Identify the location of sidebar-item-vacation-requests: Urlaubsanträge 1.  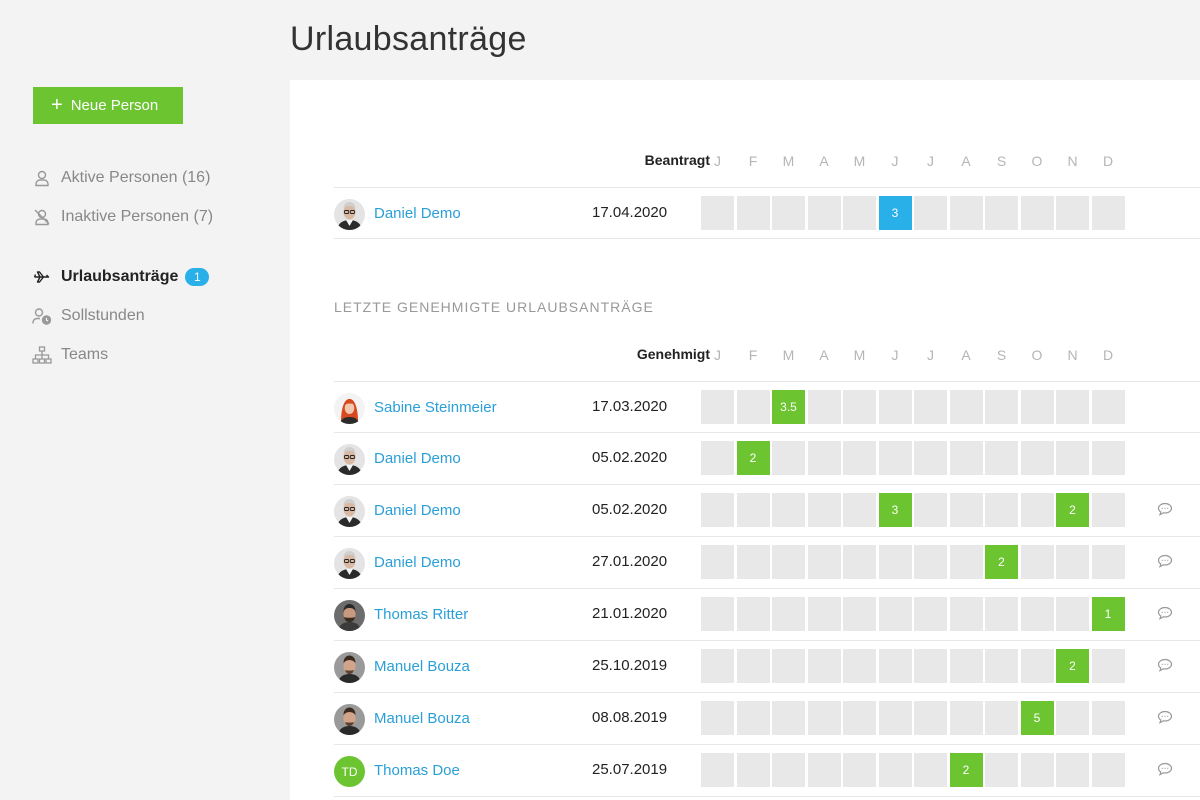
(121, 277).